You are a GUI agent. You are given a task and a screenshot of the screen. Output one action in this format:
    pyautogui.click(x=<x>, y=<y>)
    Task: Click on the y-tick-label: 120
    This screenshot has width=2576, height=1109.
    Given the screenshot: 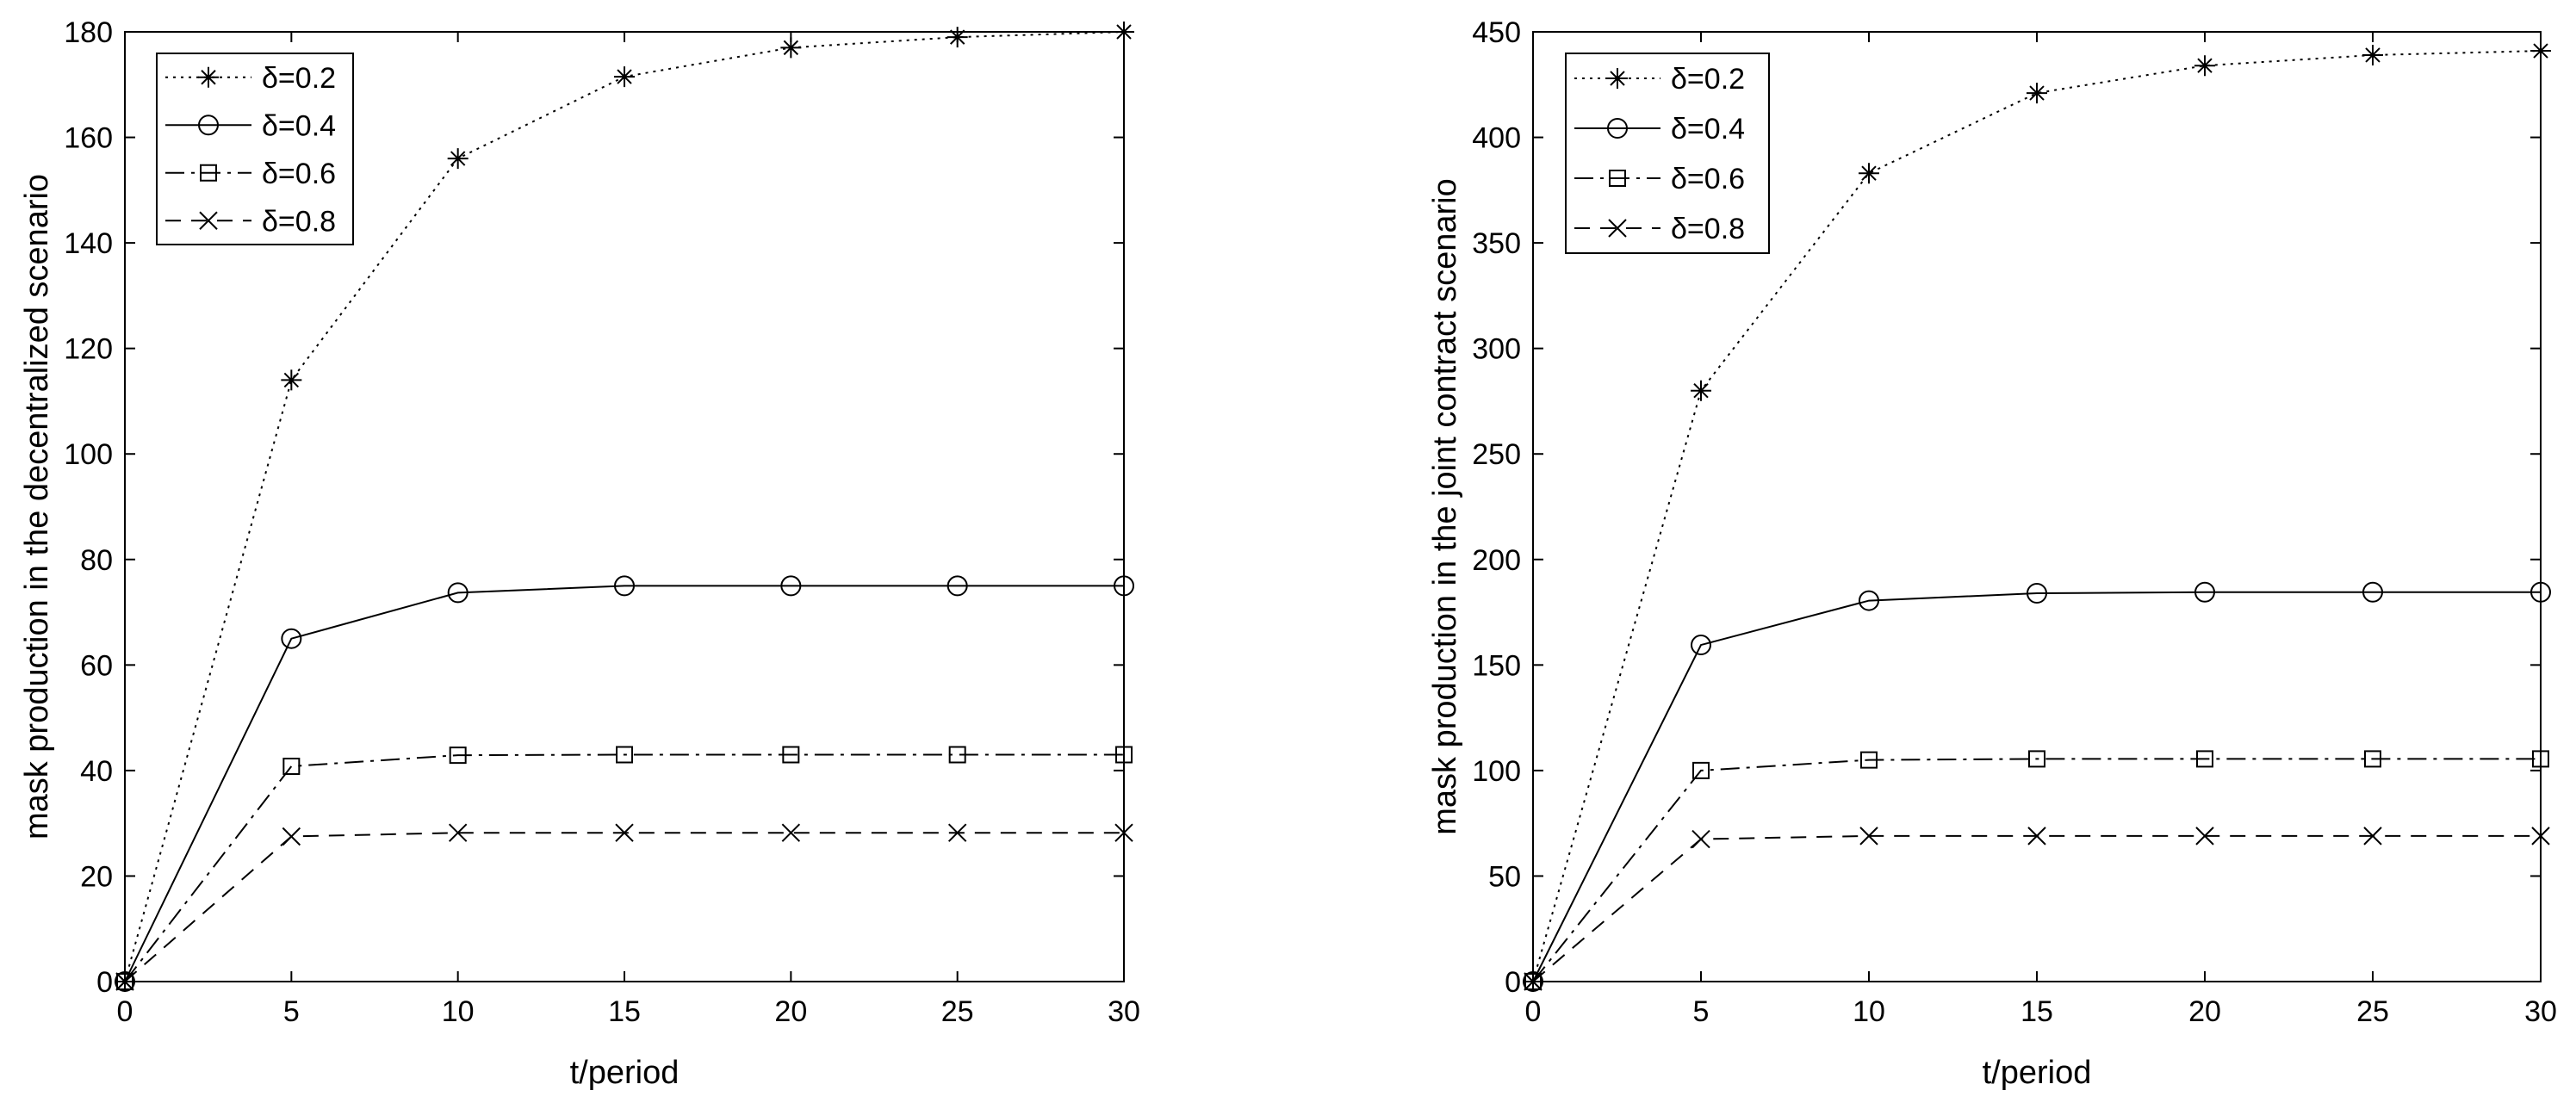 What is the action you would take?
    pyautogui.click(x=88, y=349)
    